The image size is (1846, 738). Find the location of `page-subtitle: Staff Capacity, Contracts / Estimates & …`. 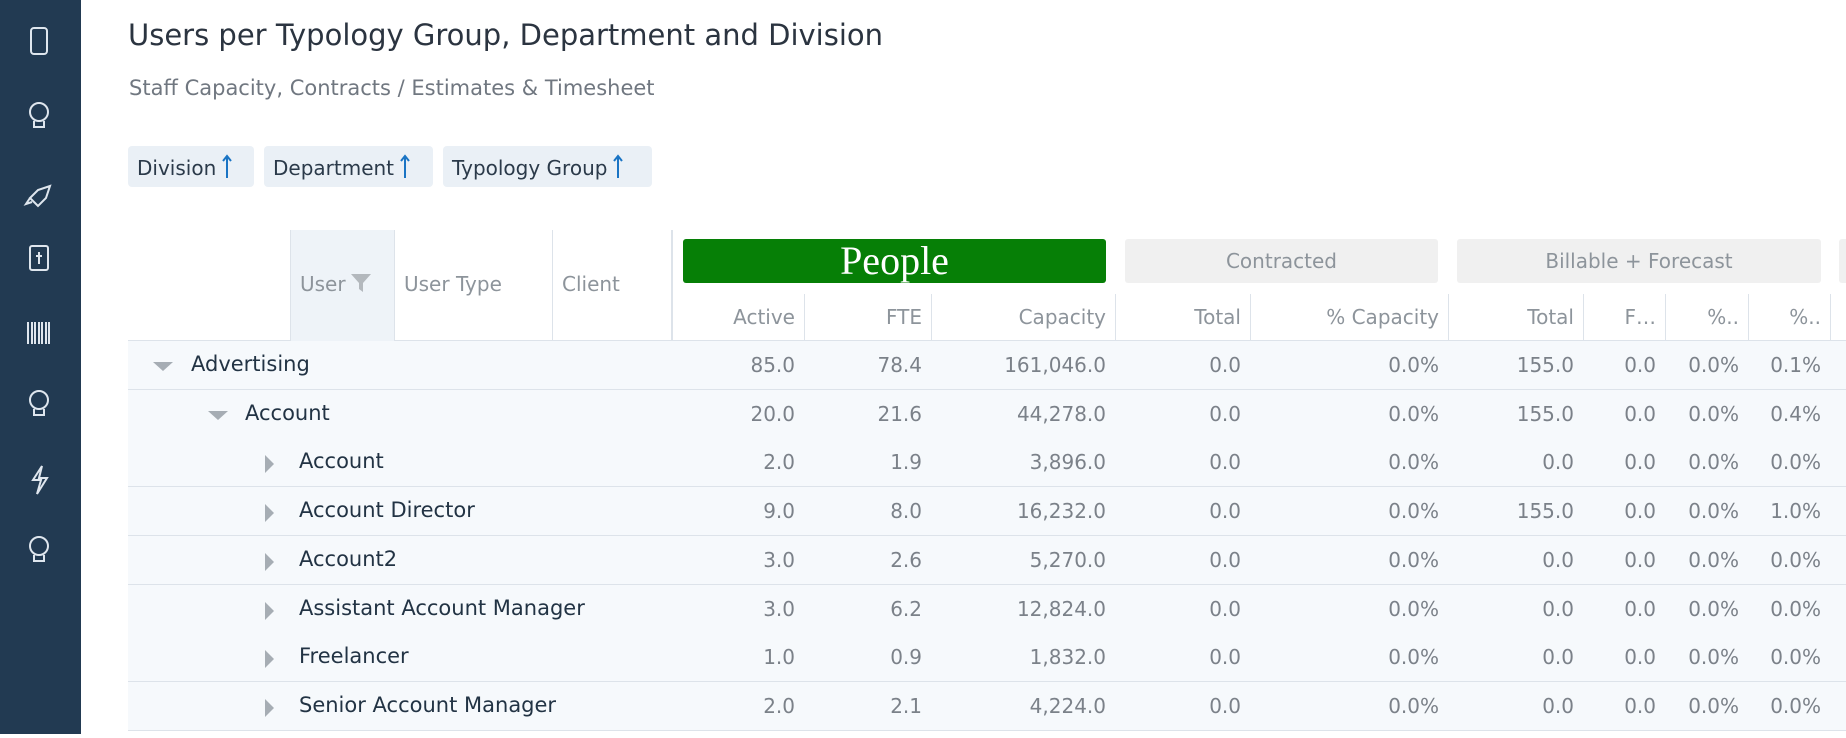

page-subtitle: Staff Capacity, Contracts / Estimates & … is located at coordinates (392, 88).